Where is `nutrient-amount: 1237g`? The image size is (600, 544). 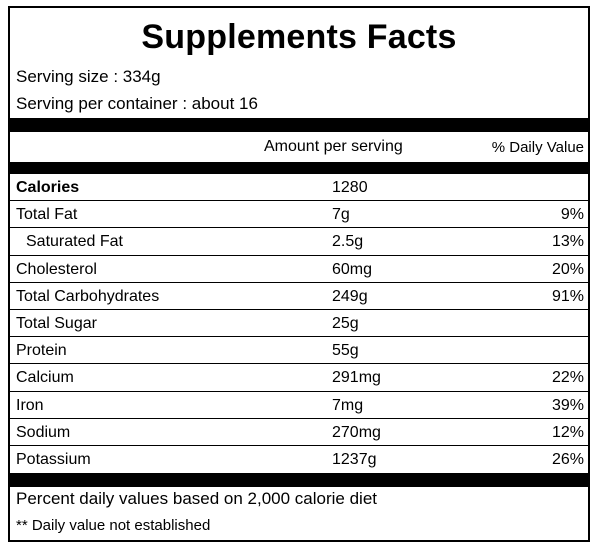 nutrient-amount: 1237g is located at coordinates (354, 459).